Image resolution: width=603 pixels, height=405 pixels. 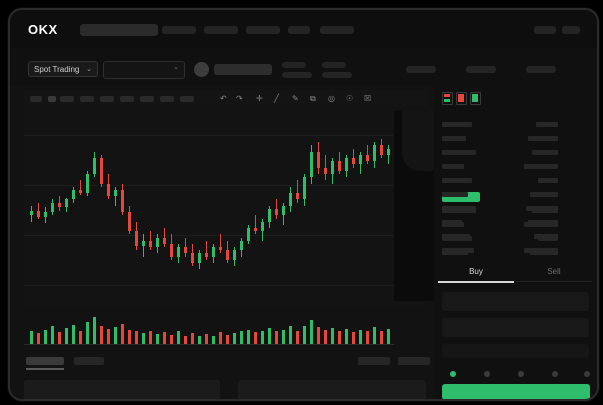 I want to click on eye-icon: ◎, so click(x=331, y=98).